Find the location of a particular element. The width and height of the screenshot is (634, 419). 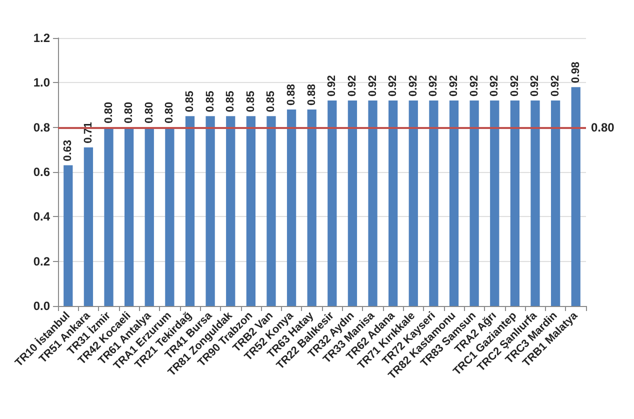

data-label: 0.63 is located at coordinates (68, 151).